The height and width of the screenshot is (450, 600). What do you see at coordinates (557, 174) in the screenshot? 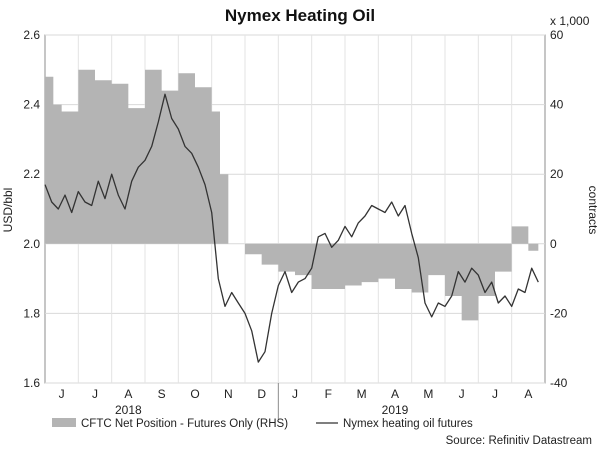
I see `right-tick-label: 20` at bounding box center [557, 174].